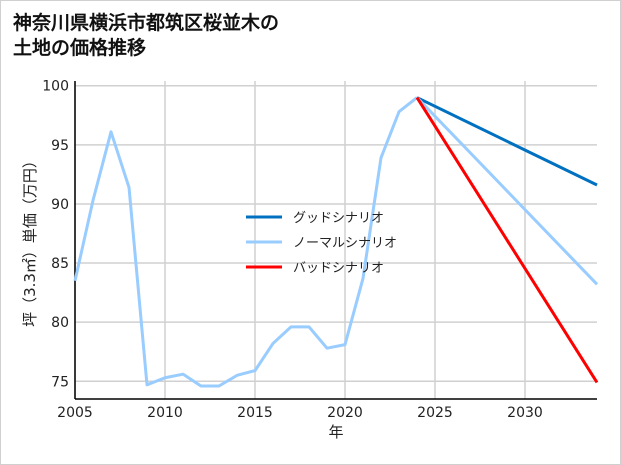 This screenshot has width=621, height=465. I want to click on legend-label: ノーマルシナリオ, so click(345, 243).